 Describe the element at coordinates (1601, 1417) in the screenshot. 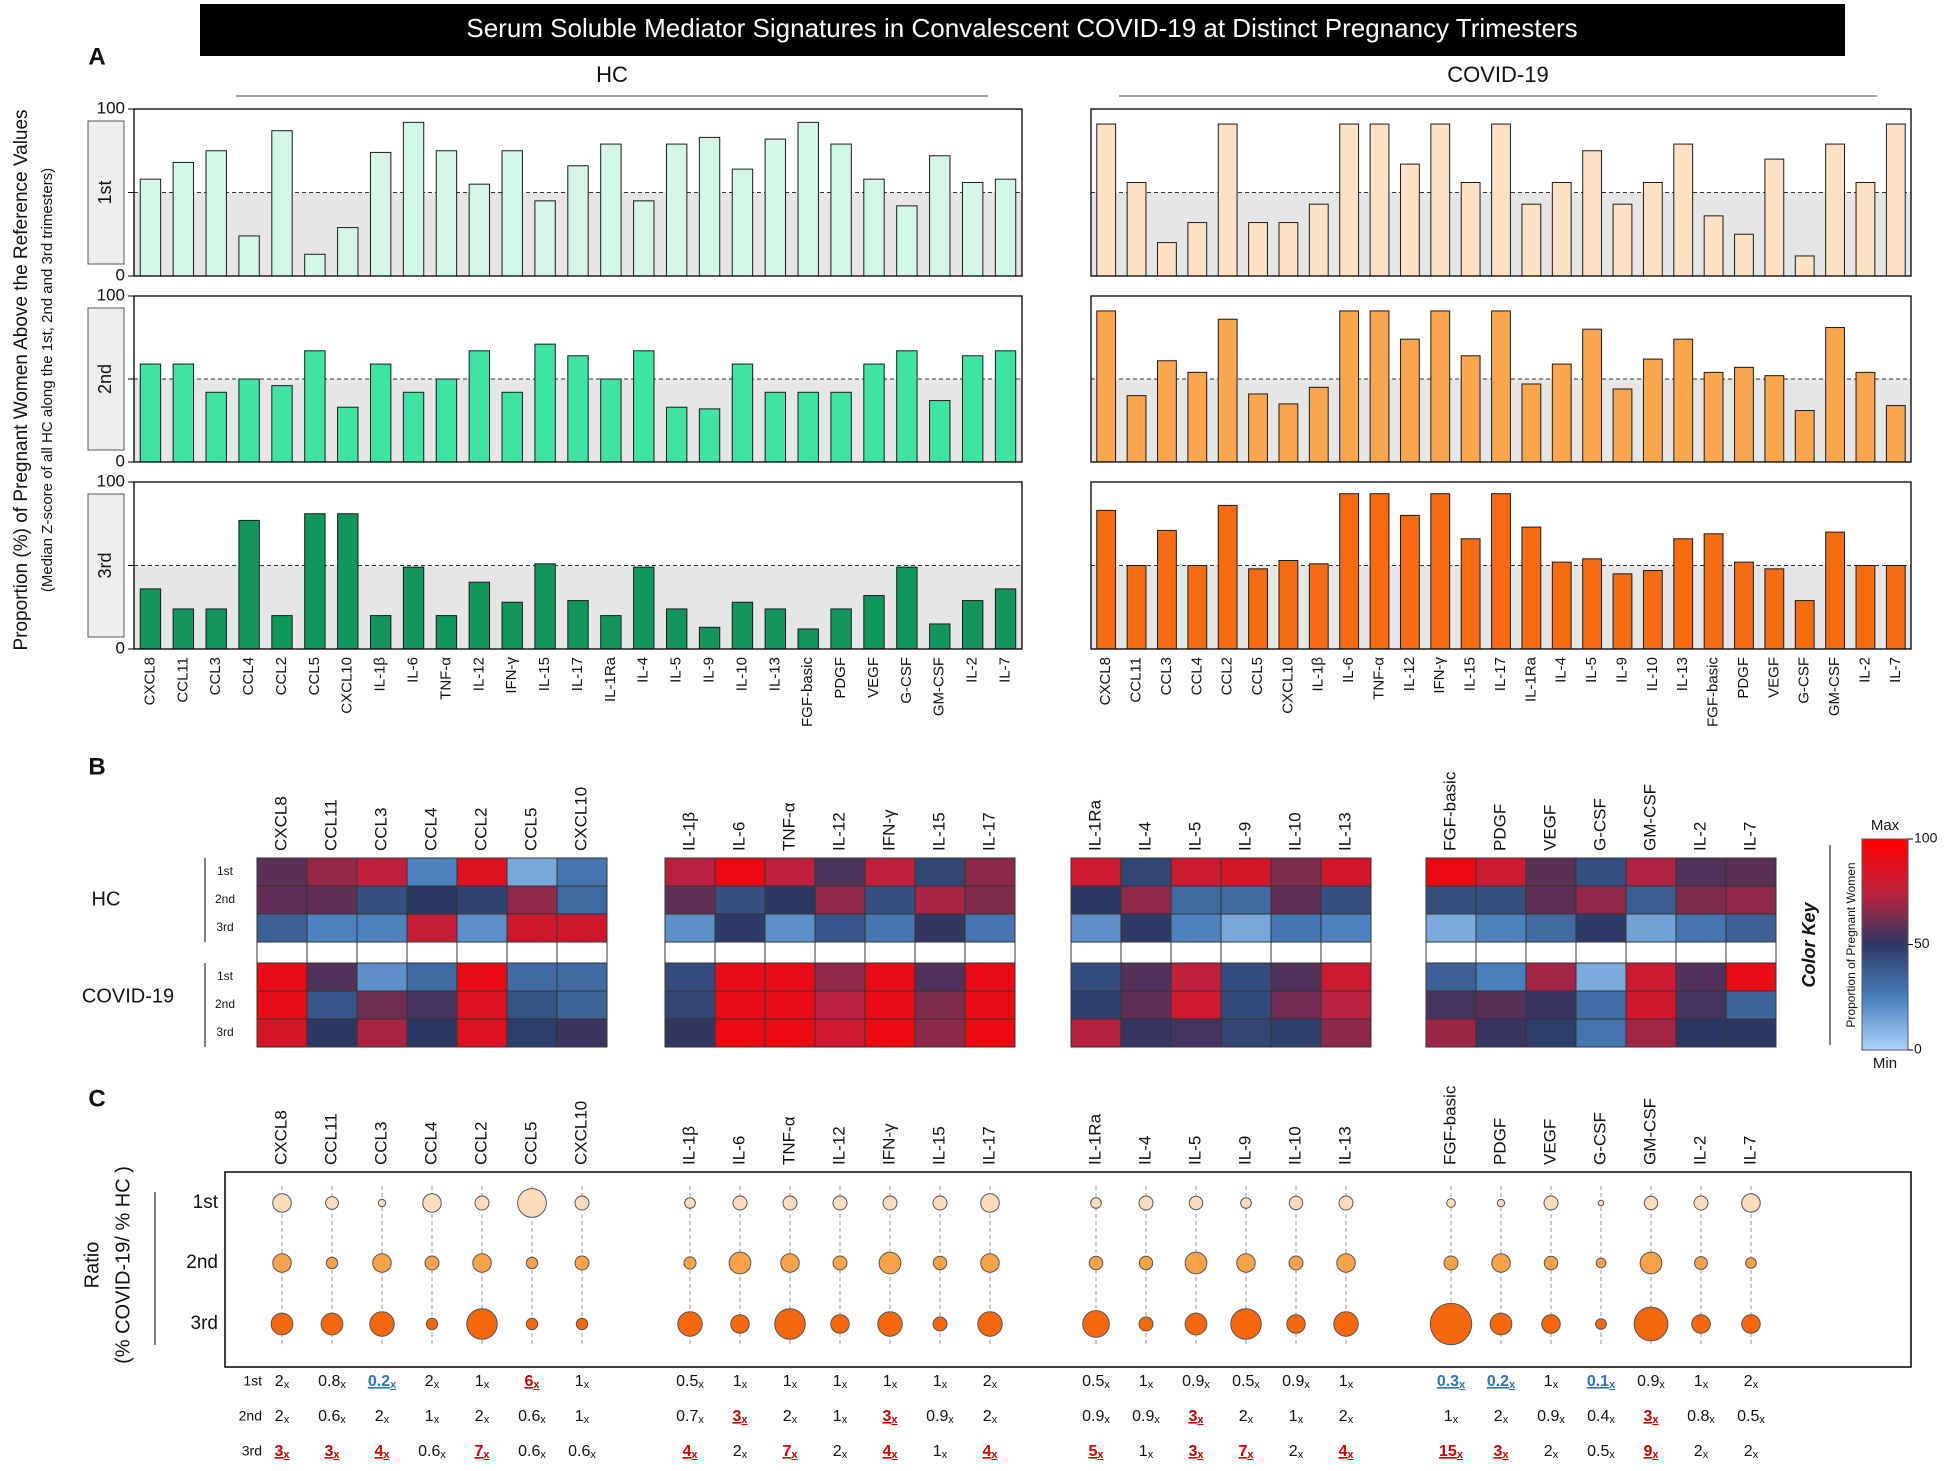

I see `ratio-label: 0.4x` at that location.